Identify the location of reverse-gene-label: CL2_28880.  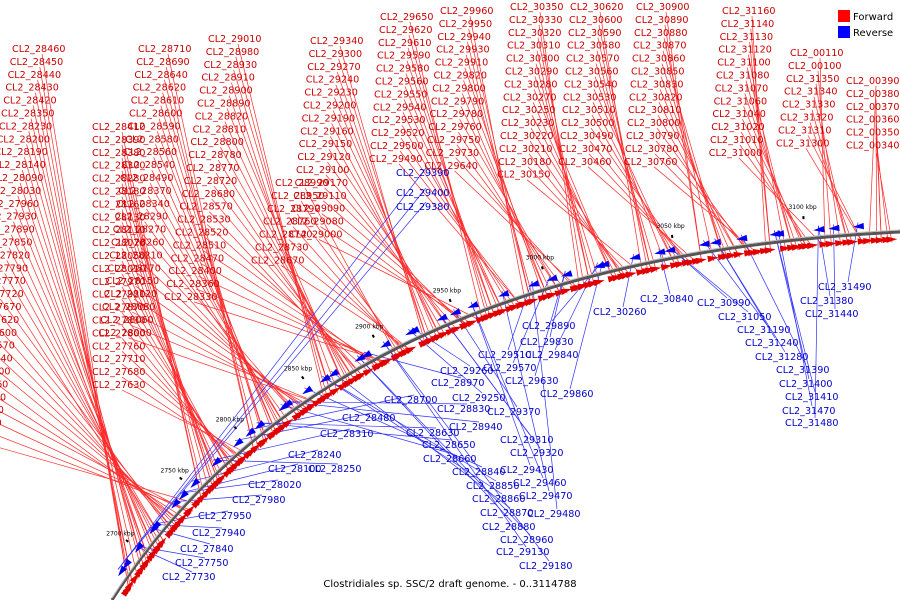
(508, 527).